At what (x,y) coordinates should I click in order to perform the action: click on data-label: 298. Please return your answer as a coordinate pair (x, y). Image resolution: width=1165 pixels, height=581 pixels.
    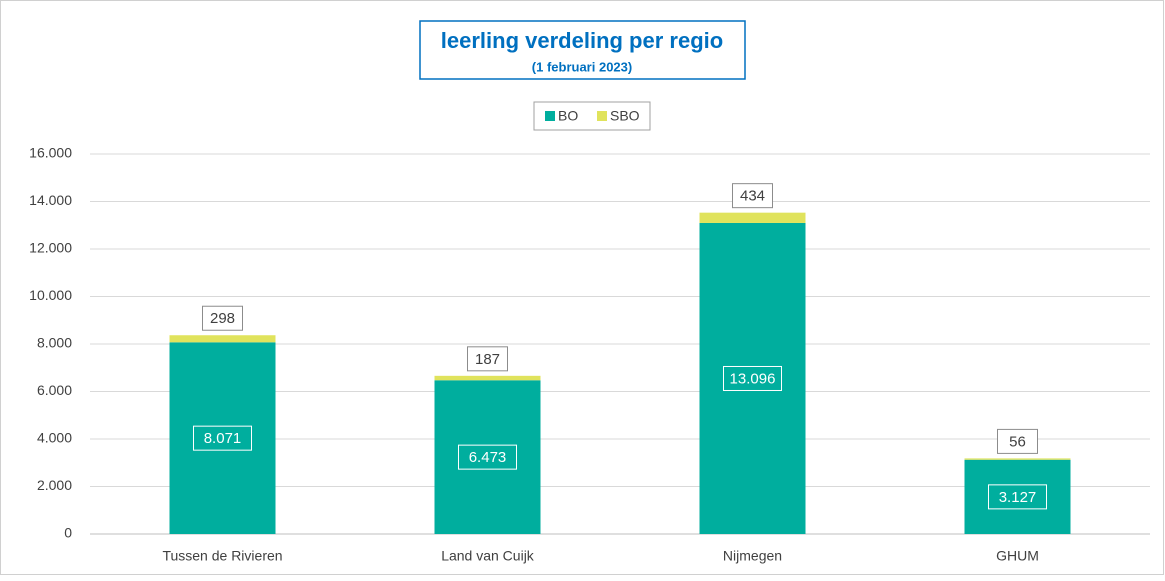
    Looking at the image, I should click on (222, 318).